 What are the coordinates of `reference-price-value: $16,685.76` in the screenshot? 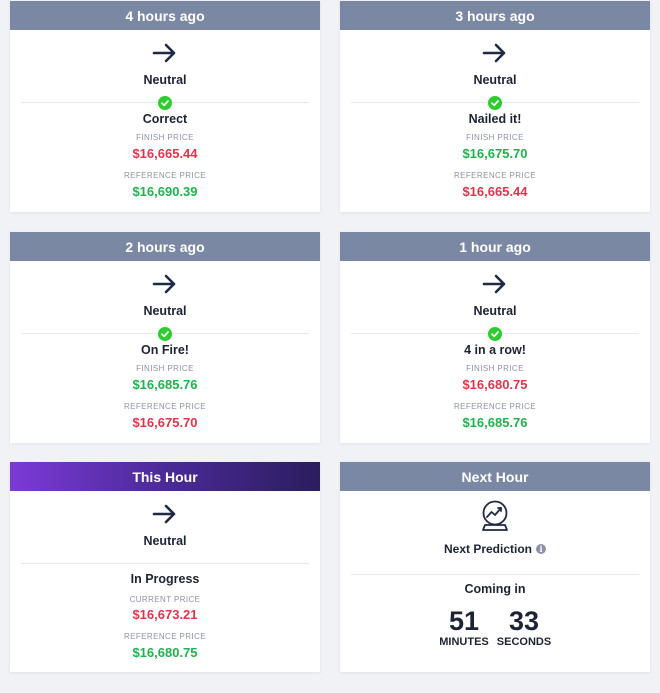 It's located at (495, 422).